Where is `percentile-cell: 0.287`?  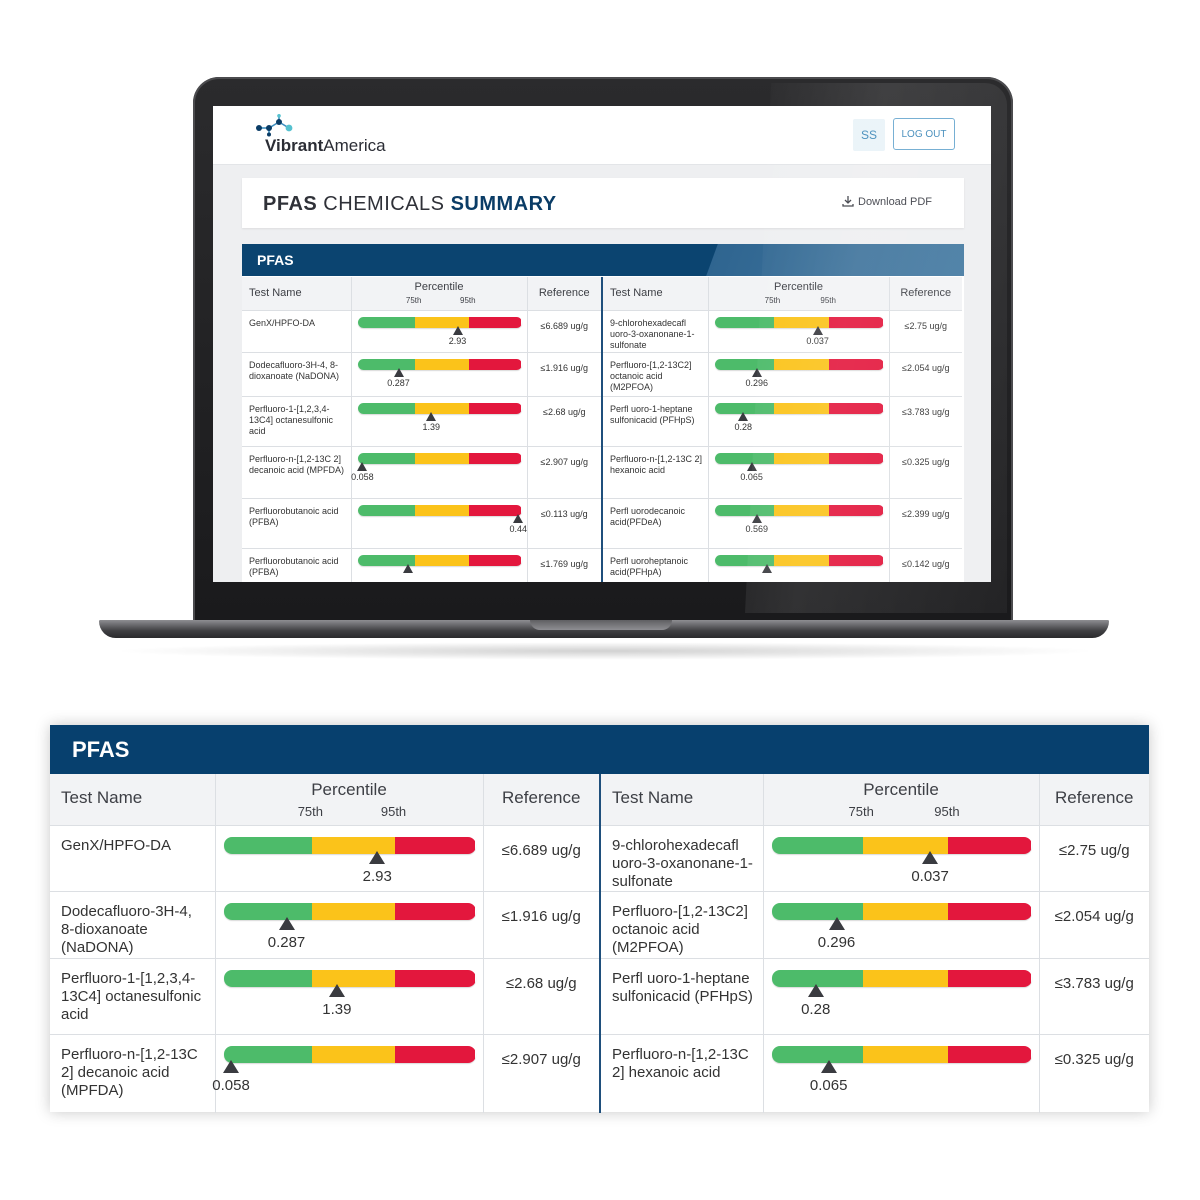 percentile-cell: 0.287 is located at coordinates (439, 374).